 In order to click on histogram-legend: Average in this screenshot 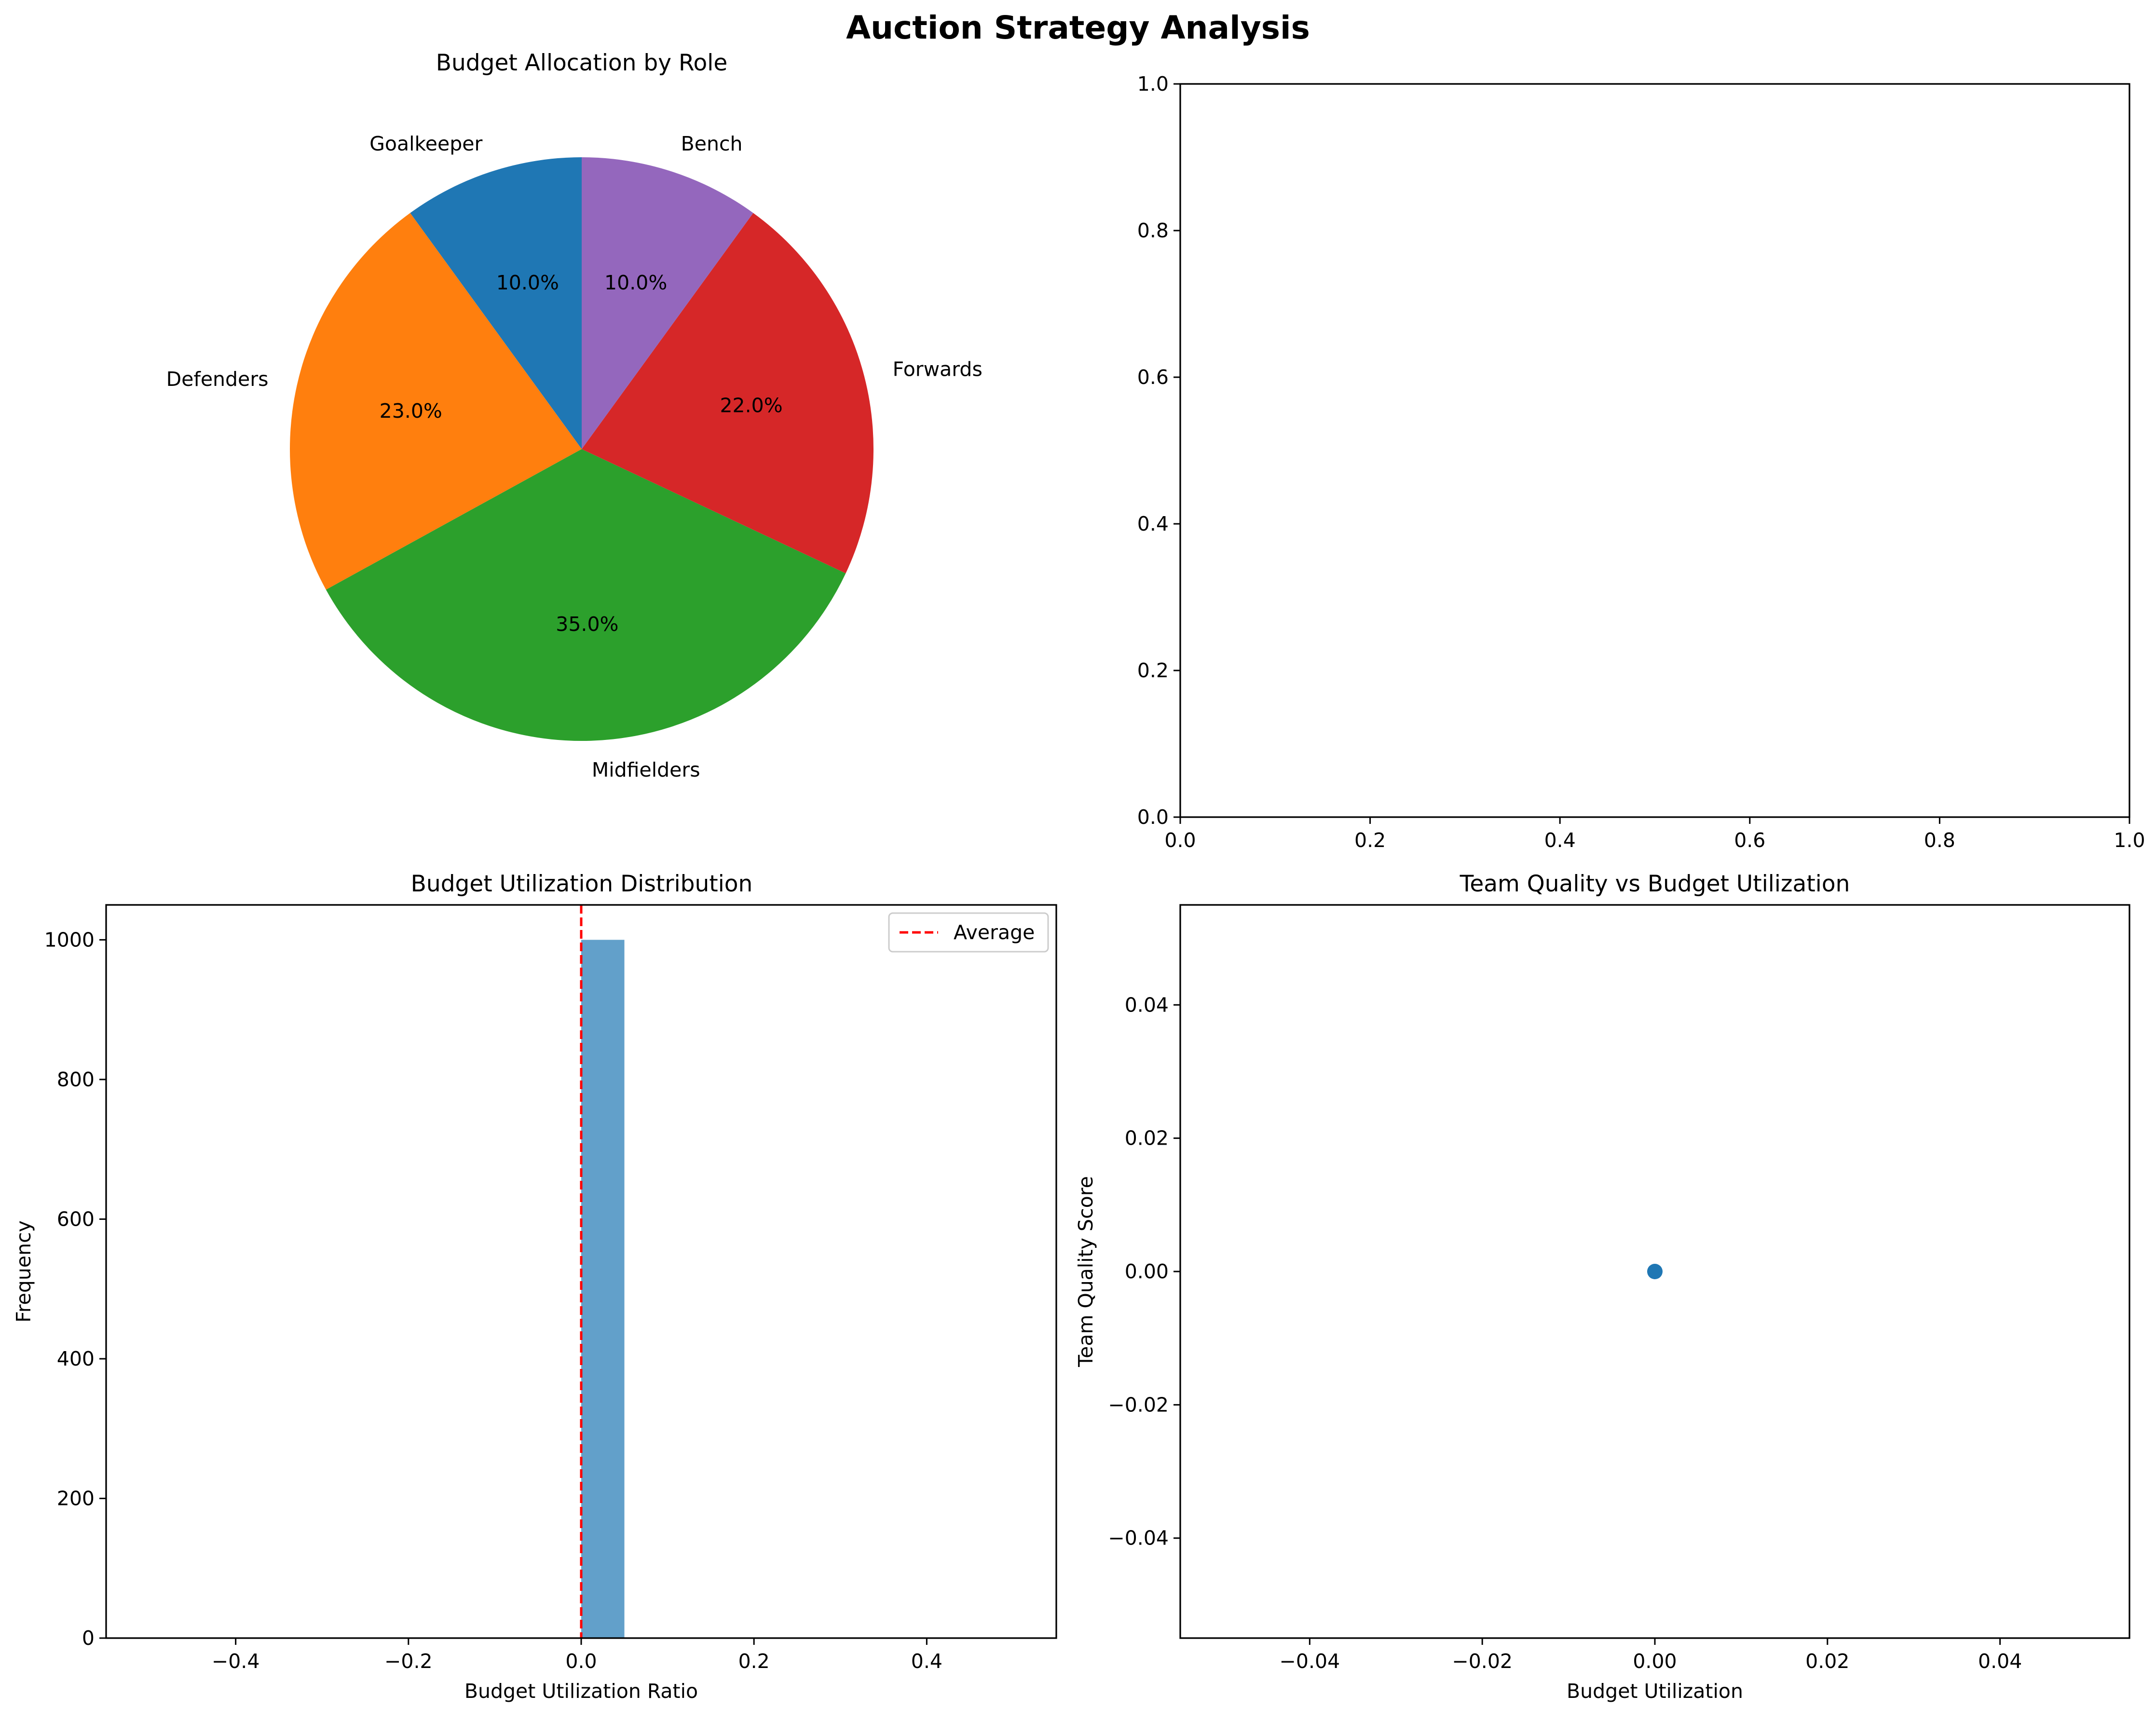, I will do `click(968, 932)`.